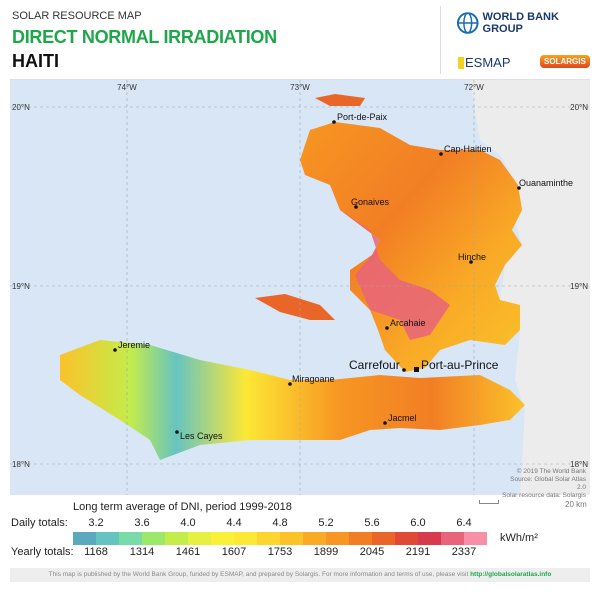 This screenshot has height=592, width=600. What do you see at coordinates (134, 345) in the screenshot?
I see `city-label: Jeremie` at bounding box center [134, 345].